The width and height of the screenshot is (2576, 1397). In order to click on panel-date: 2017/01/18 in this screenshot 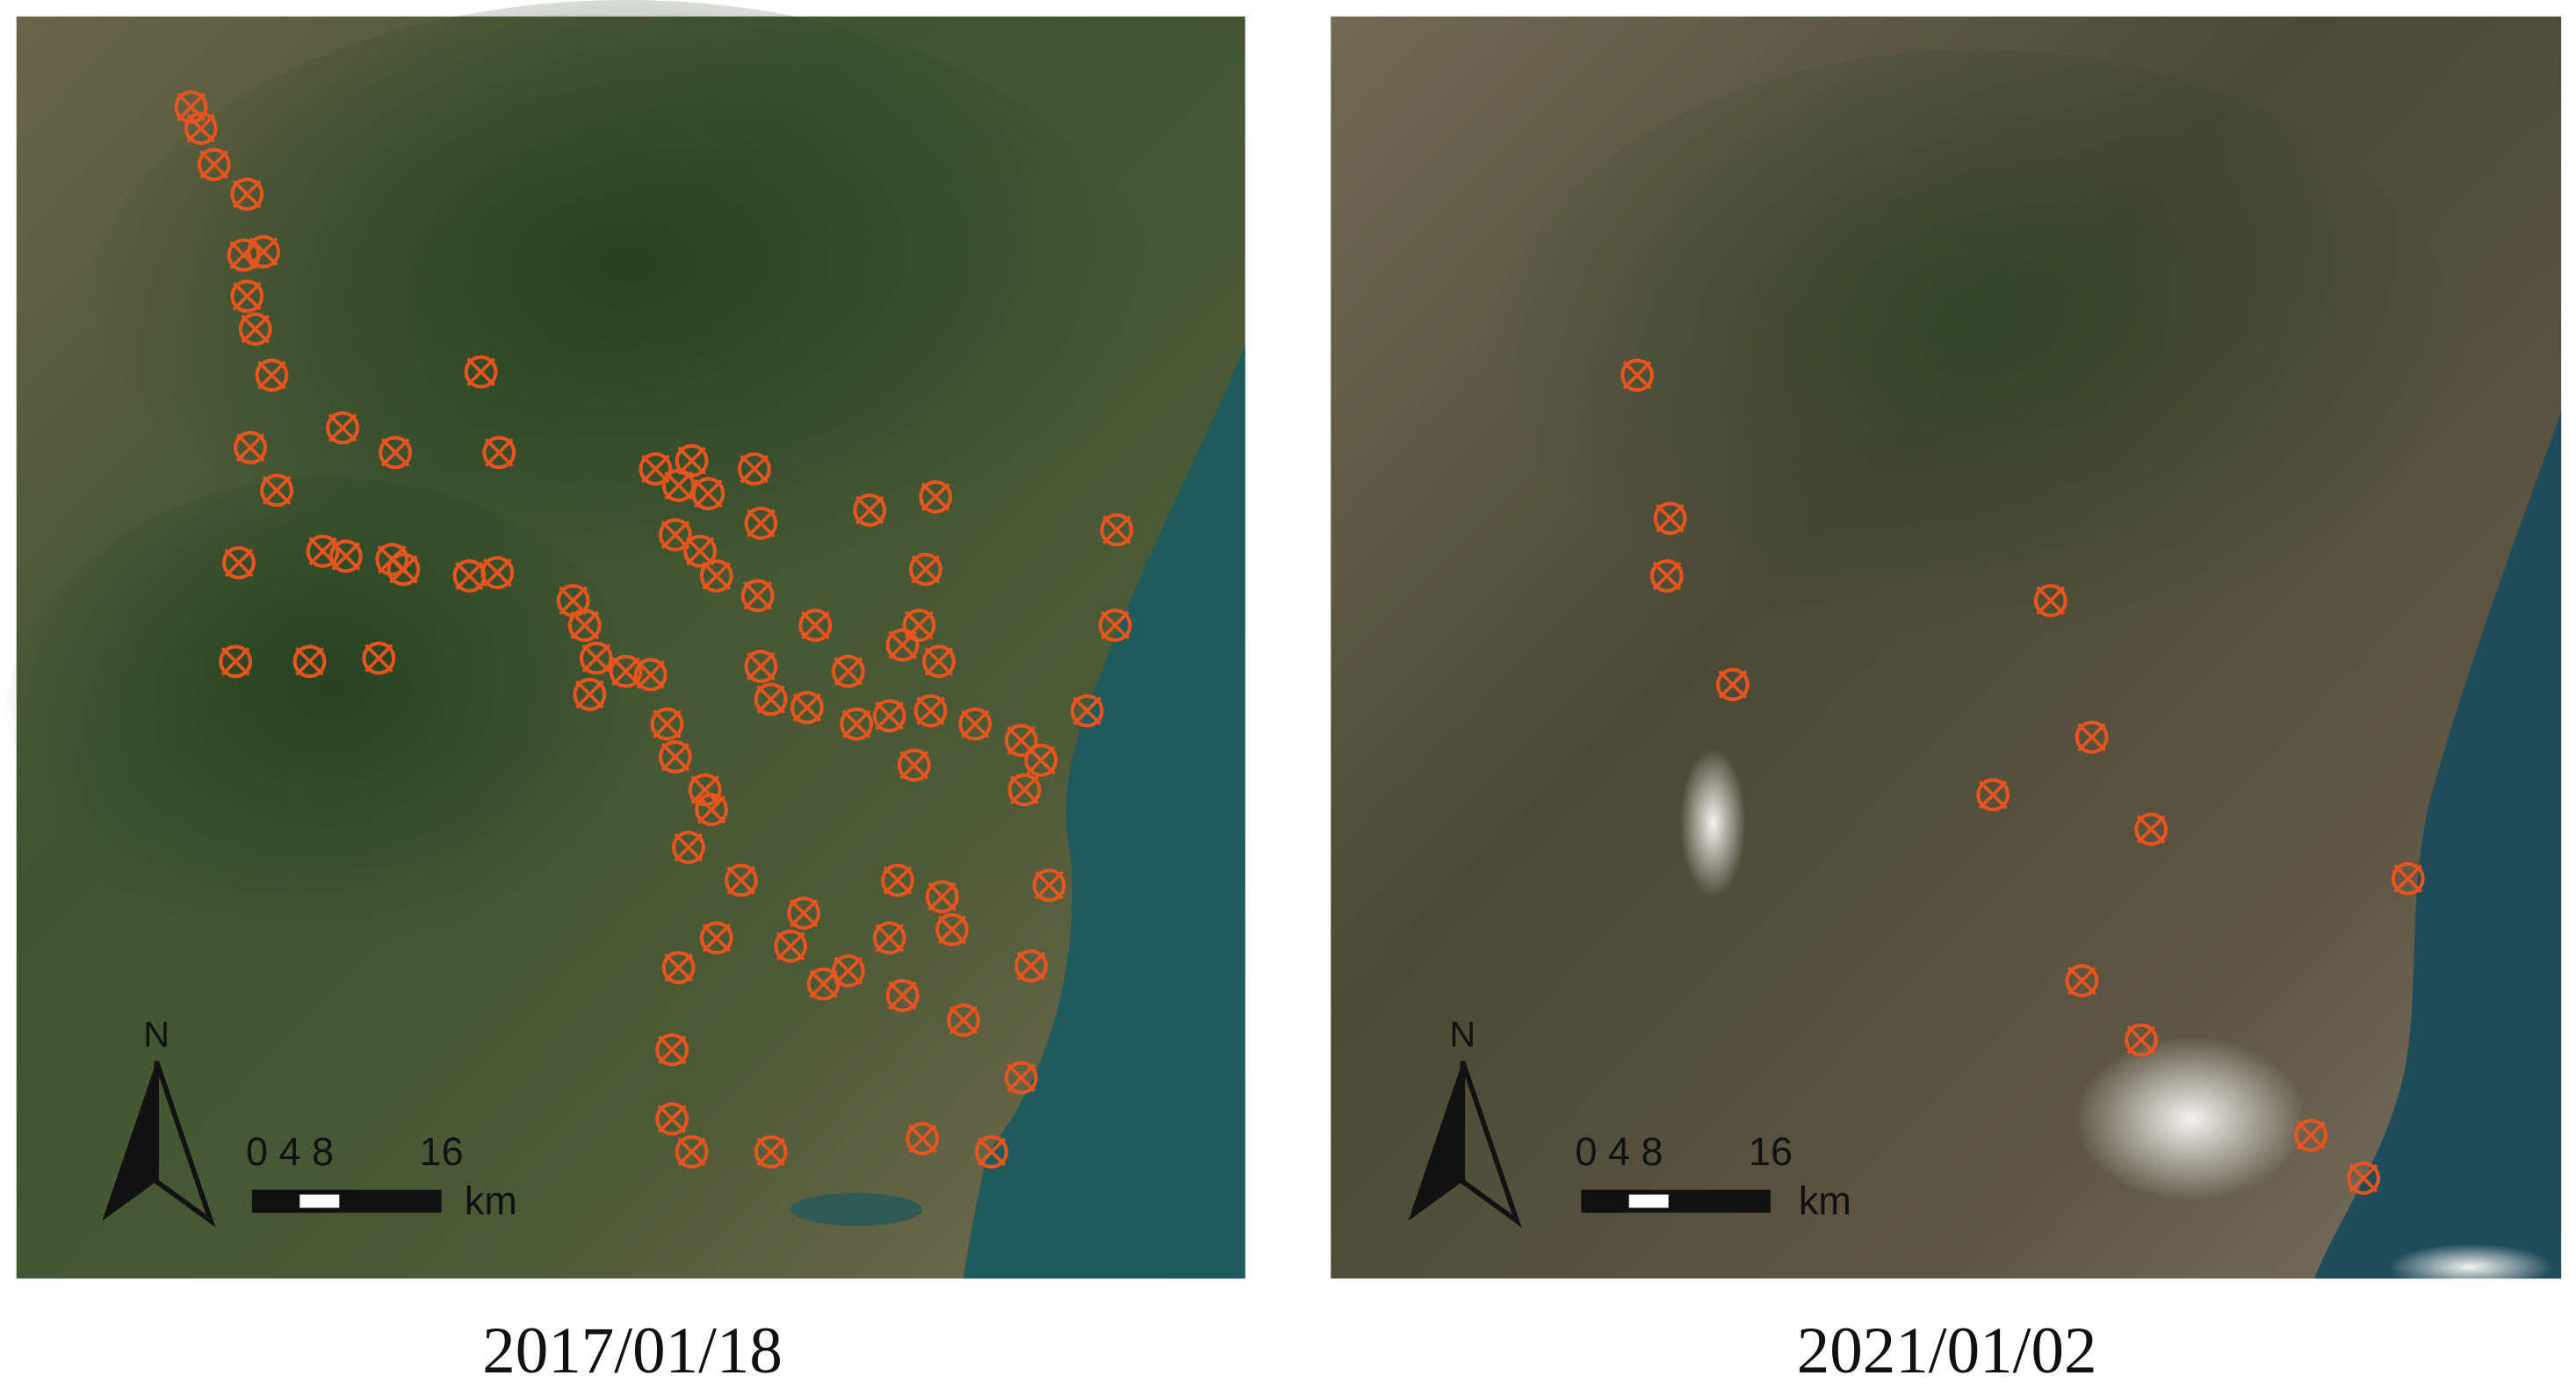, I will do `click(632, 1350)`.